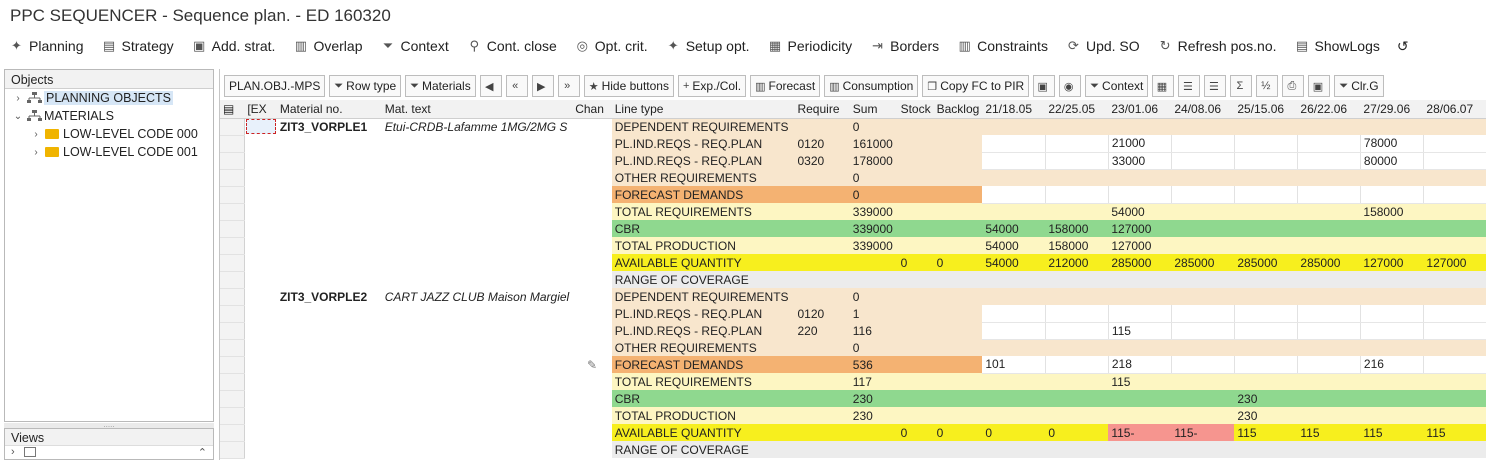 Image resolution: width=1486 pixels, height=460 pixels. Describe the element at coordinates (1014, 365) in the screenshot. I see `period-cell: 101` at that location.